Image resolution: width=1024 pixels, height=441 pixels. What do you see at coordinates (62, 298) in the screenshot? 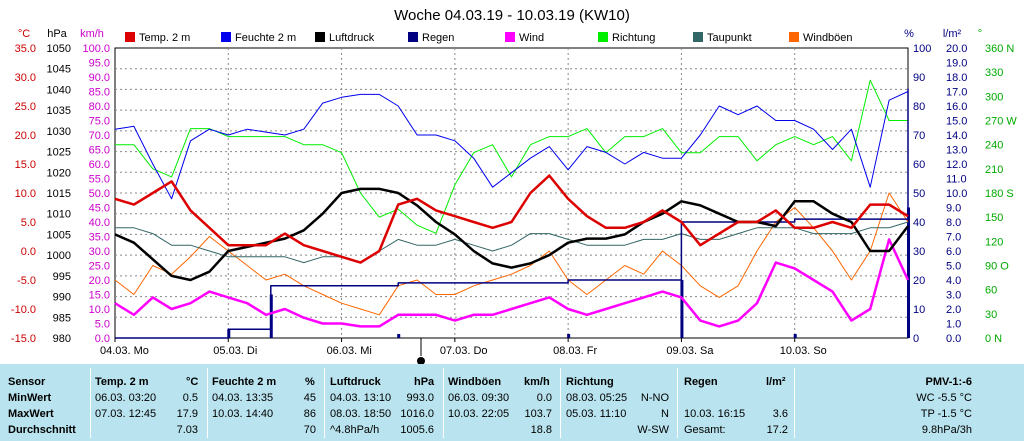
I see `pressure-tick-label: 990` at bounding box center [62, 298].